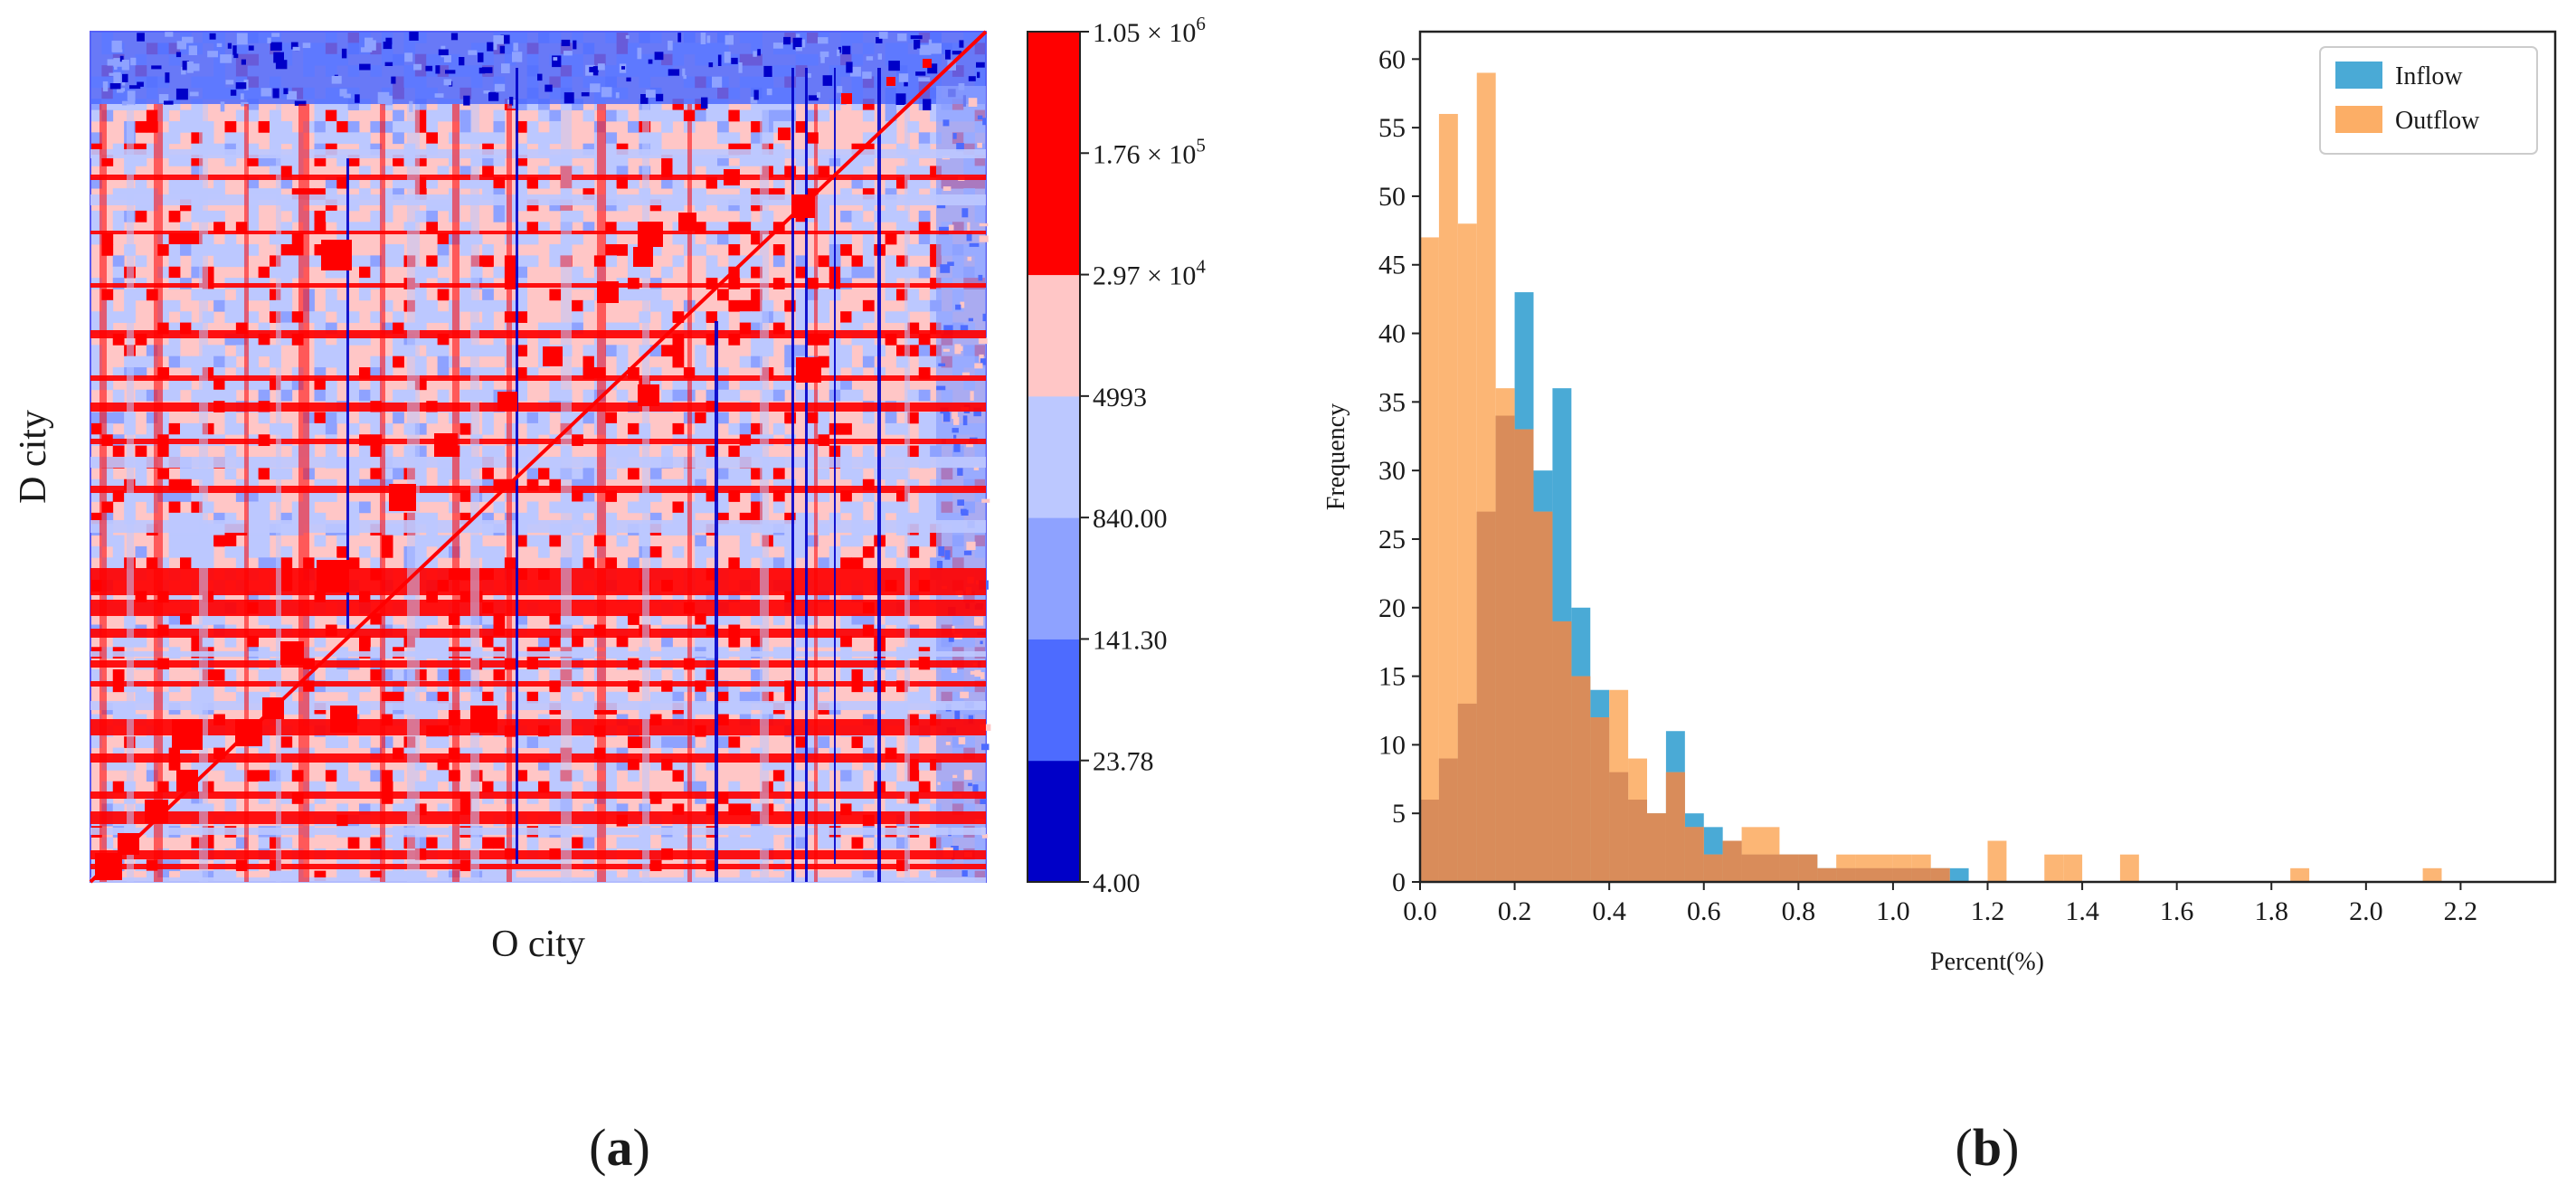 The height and width of the screenshot is (1194, 2576). What do you see at coordinates (1336, 456) in the screenshot?
I see `histogram-ylabel: Frequency` at bounding box center [1336, 456].